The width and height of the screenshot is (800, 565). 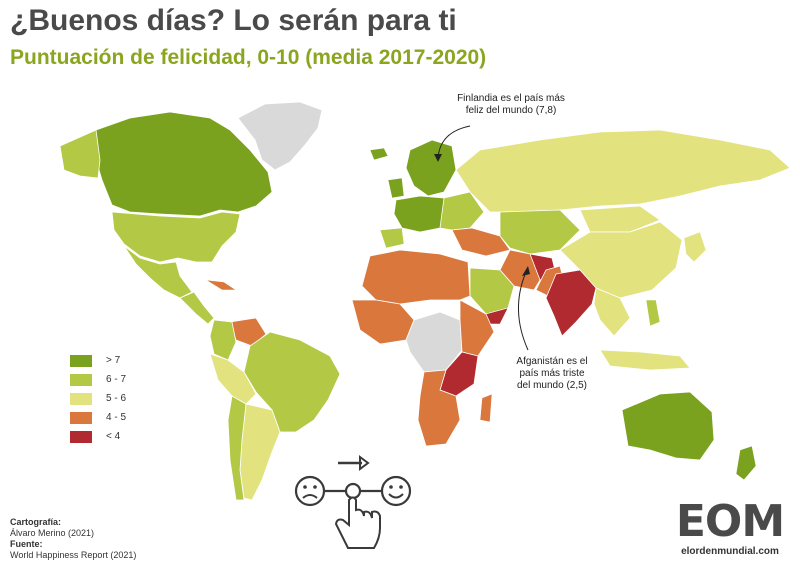 I want to click on russia, so click(x=623, y=171).